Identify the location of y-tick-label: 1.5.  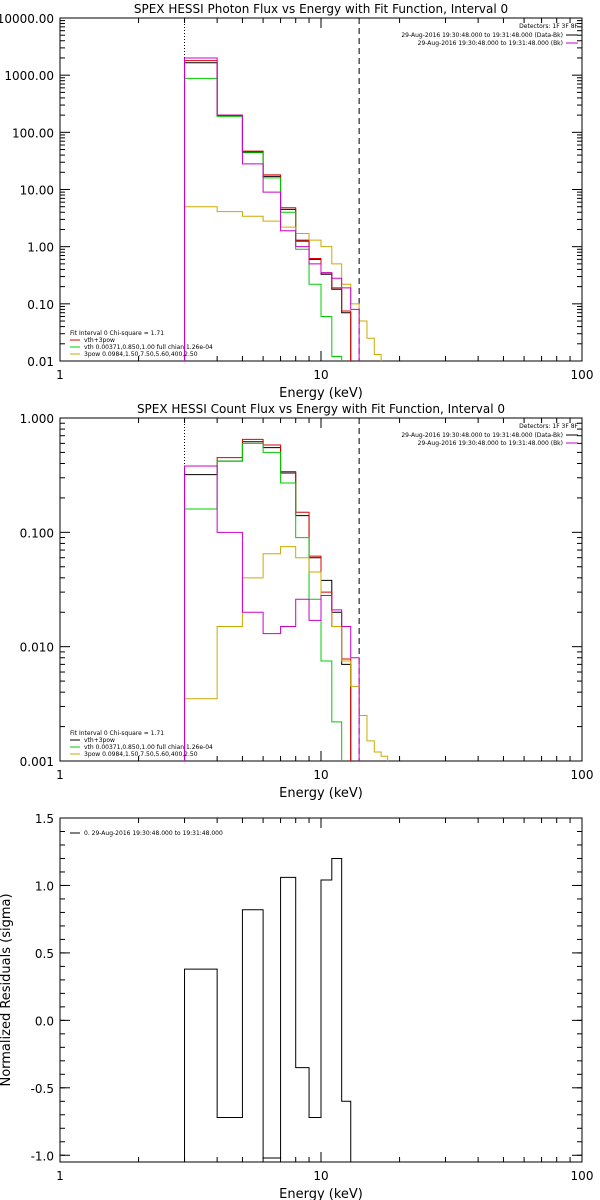
(44, 819).